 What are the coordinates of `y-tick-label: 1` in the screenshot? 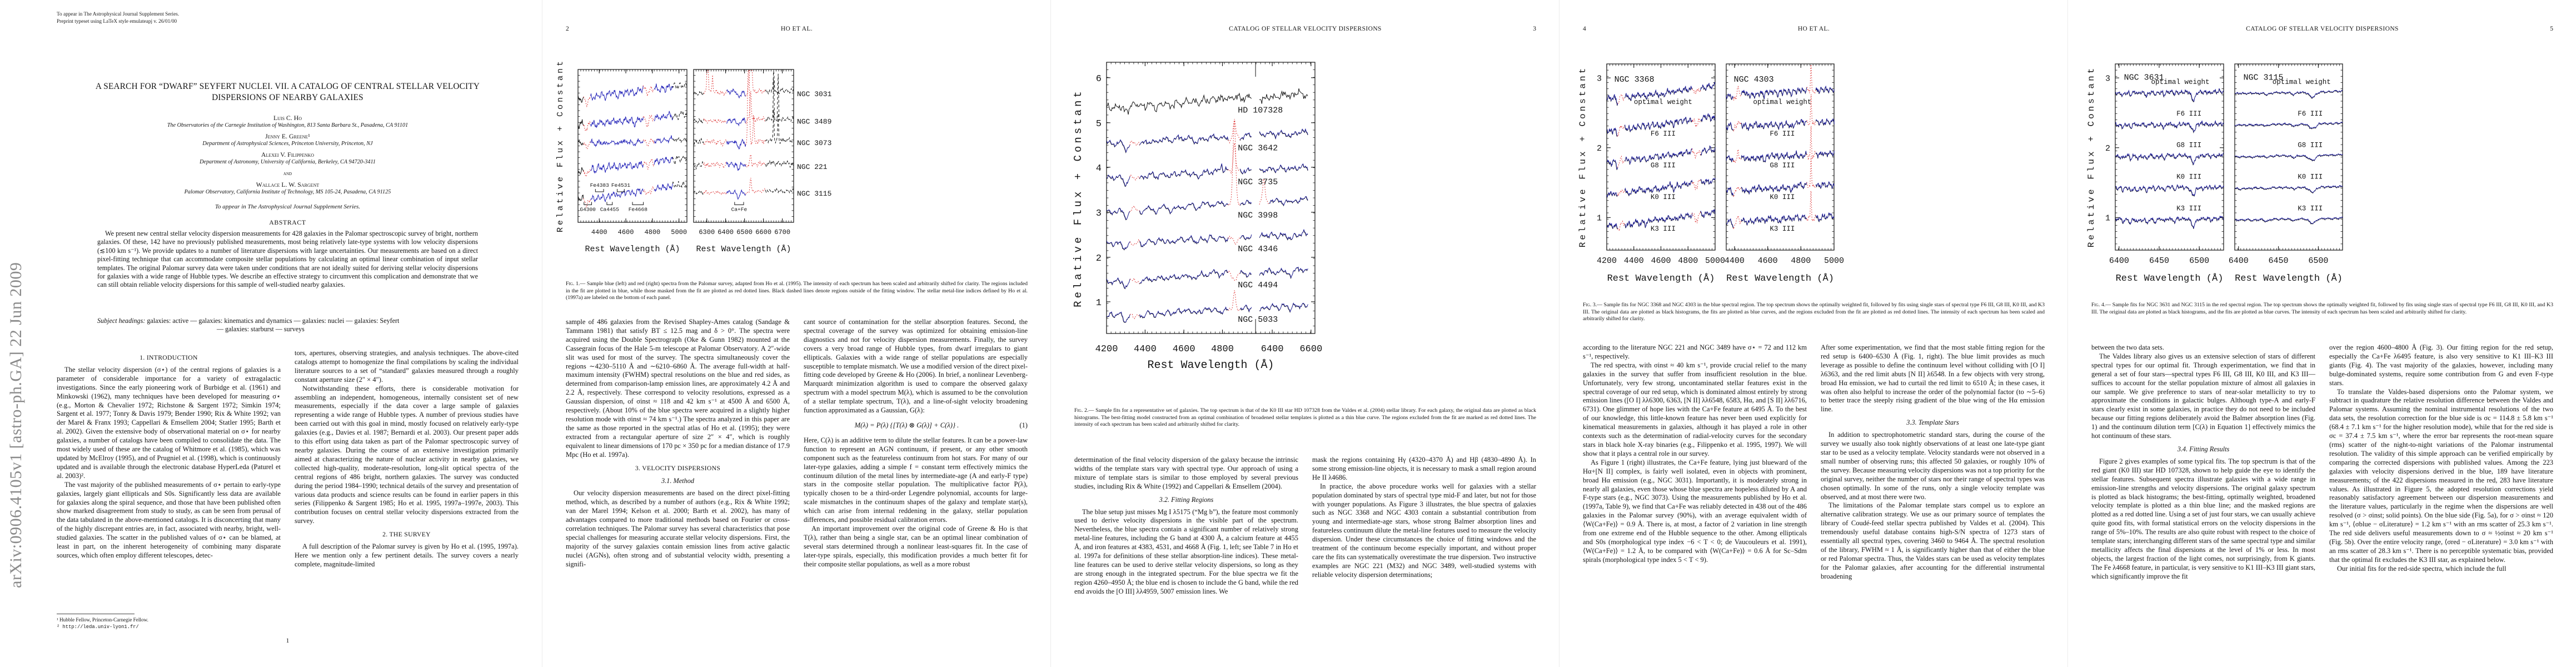 It's located at (1099, 303).